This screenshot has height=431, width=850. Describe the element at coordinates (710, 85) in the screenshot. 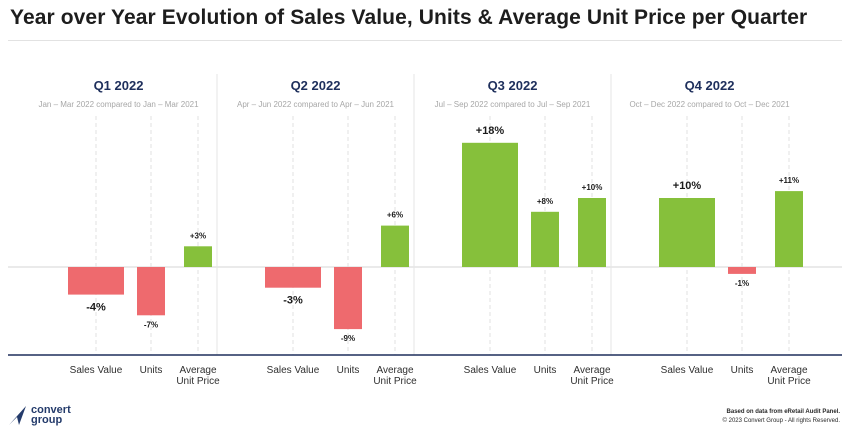

I see `quarter-title: Q4 2022` at that location.